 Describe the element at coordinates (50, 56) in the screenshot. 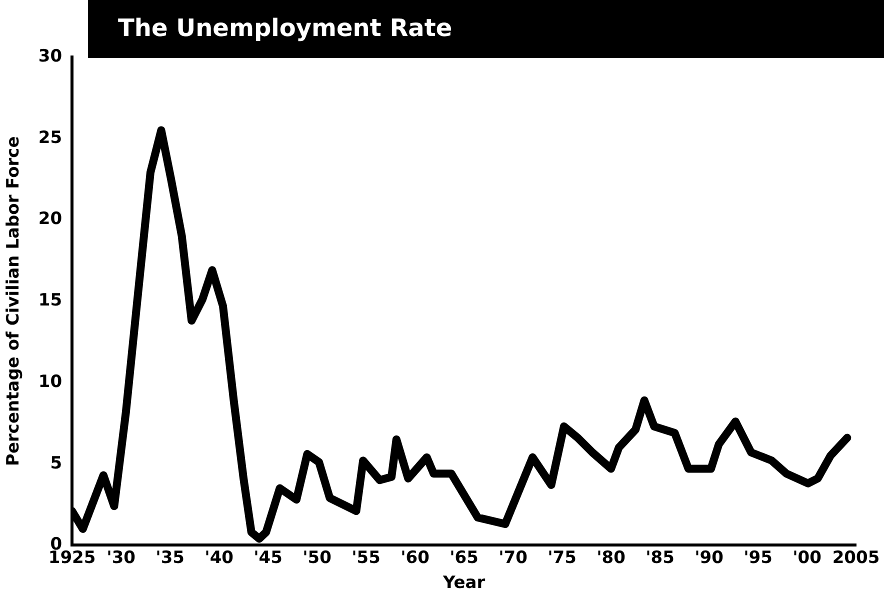

I see `y-tick-label: 30` at that location.